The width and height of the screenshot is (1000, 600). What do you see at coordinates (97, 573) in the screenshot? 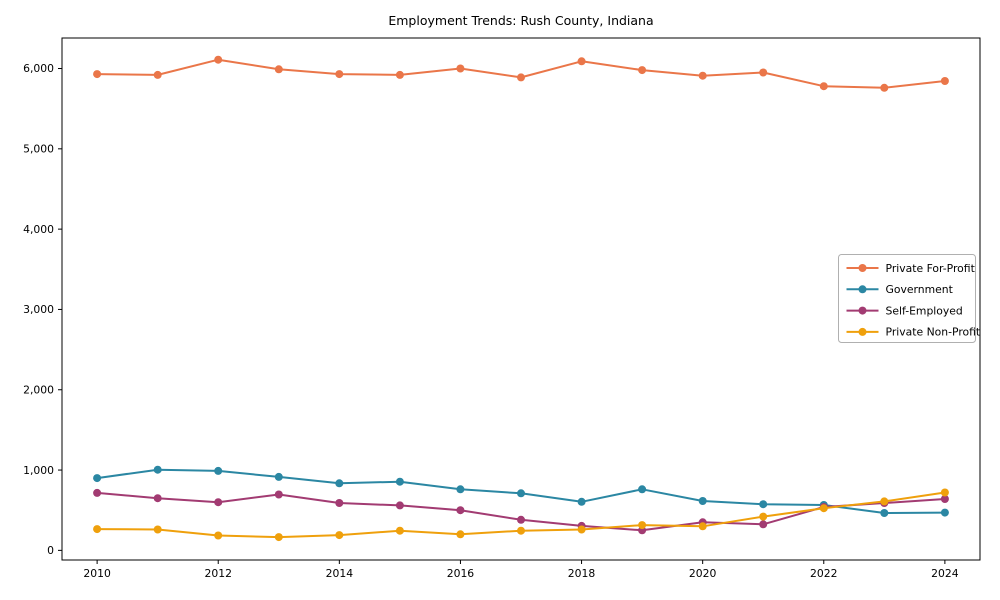
I see `x-tick-label: 2010` at bounding box center [97, 573].